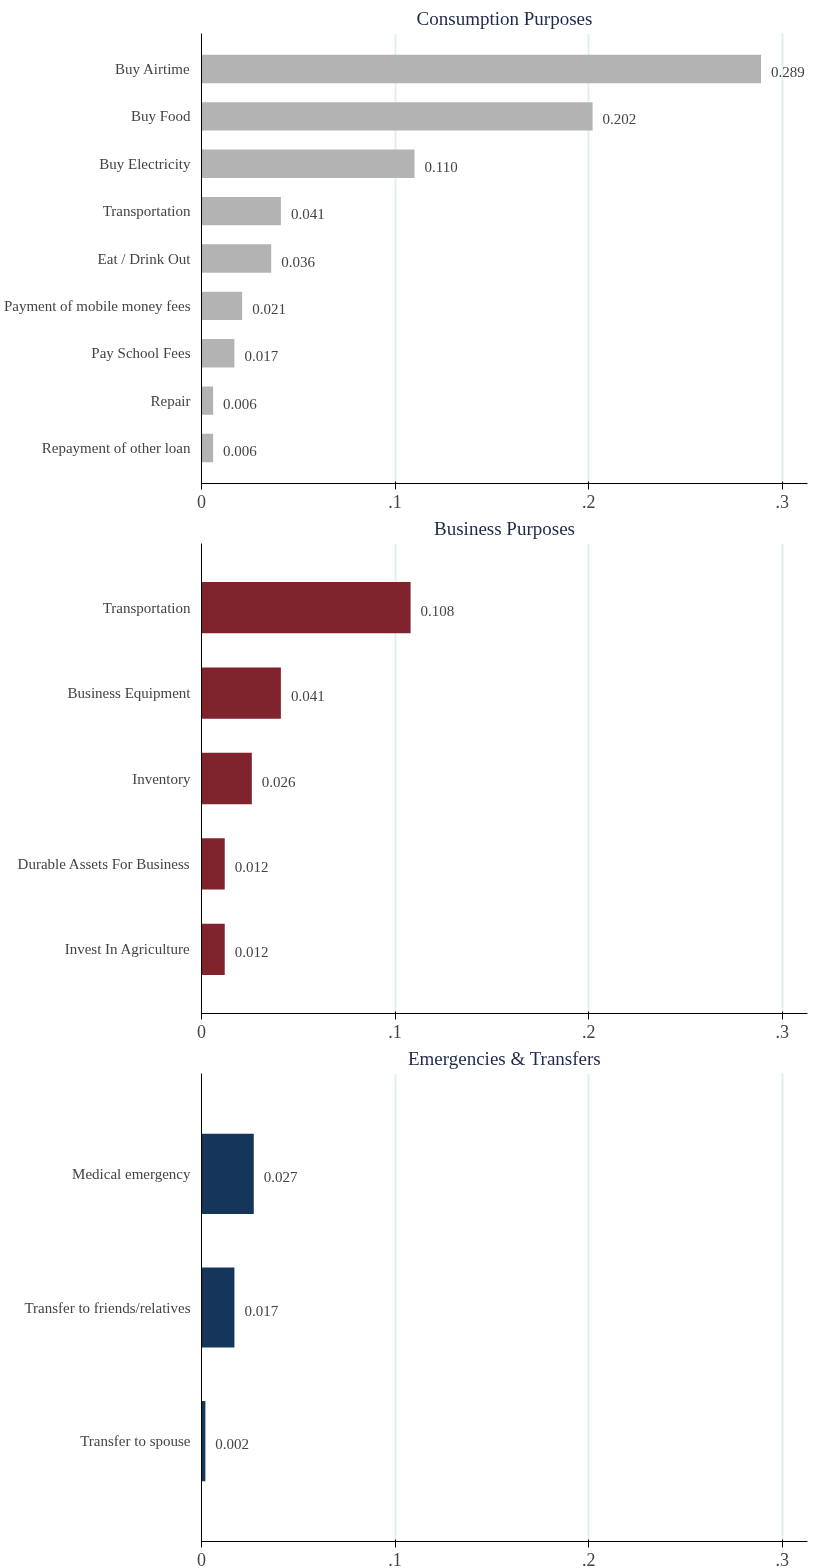  What do you see at coordinates (144, 258) in the screenshot?
I see `y-tick-label: Eat / Drink Out` at bounding box center [144, 258].